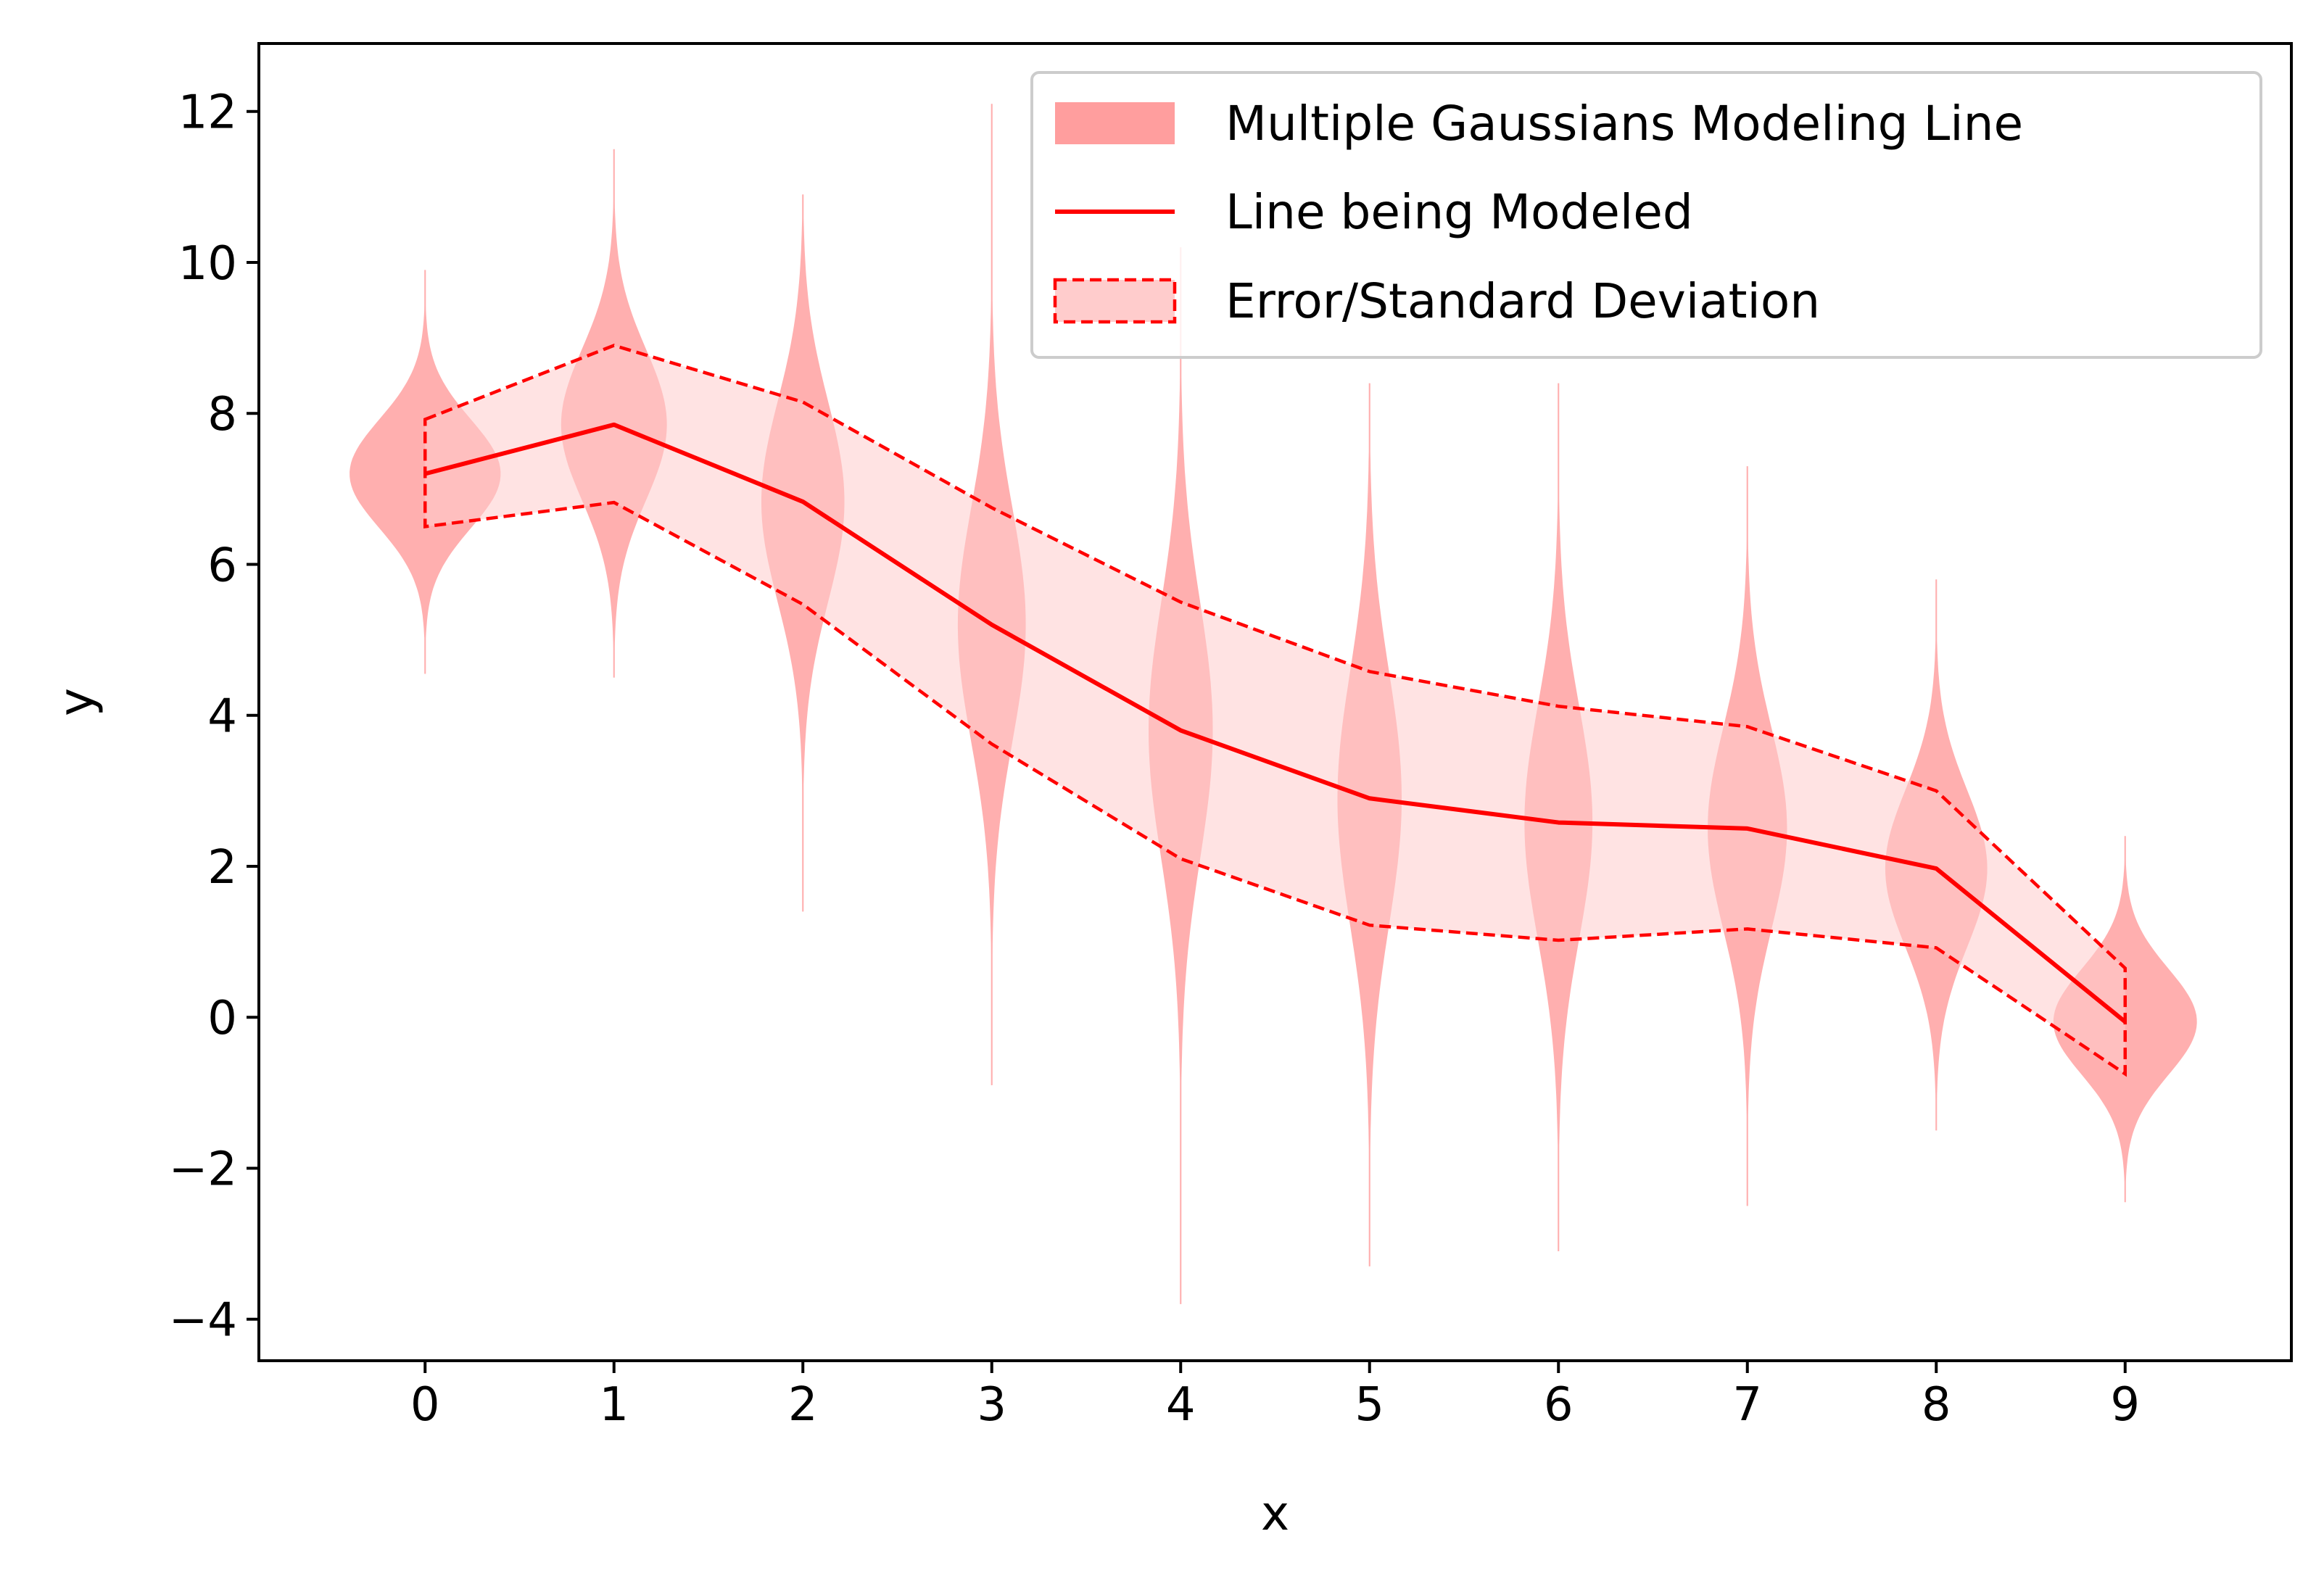  What do you see at coordinates (1624, 124) in the screenshot?
I see `legend-label-gaussians: Multiple Gaussians Modeling Line` at bounding box center [1624, 124].